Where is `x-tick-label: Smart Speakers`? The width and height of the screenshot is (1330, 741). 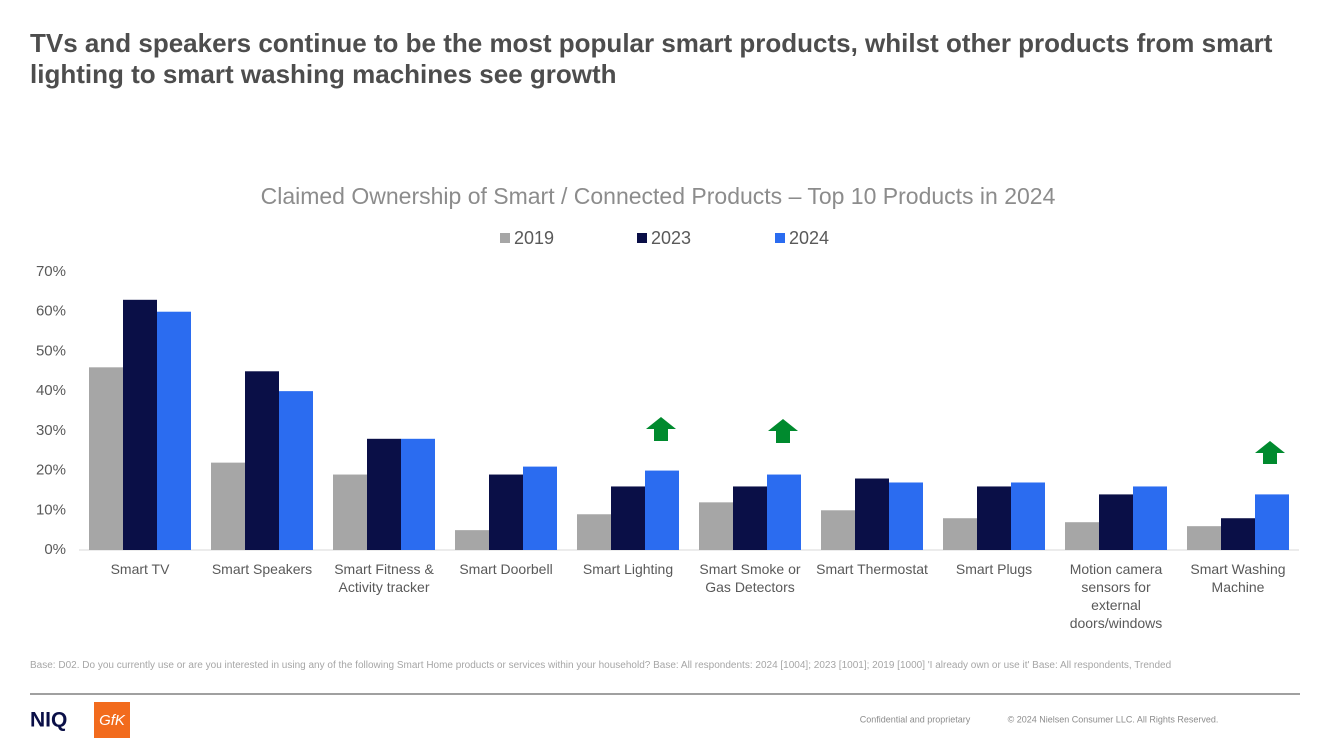
x-tick-label: Smart Speakers is located at coordinates (262, 569).